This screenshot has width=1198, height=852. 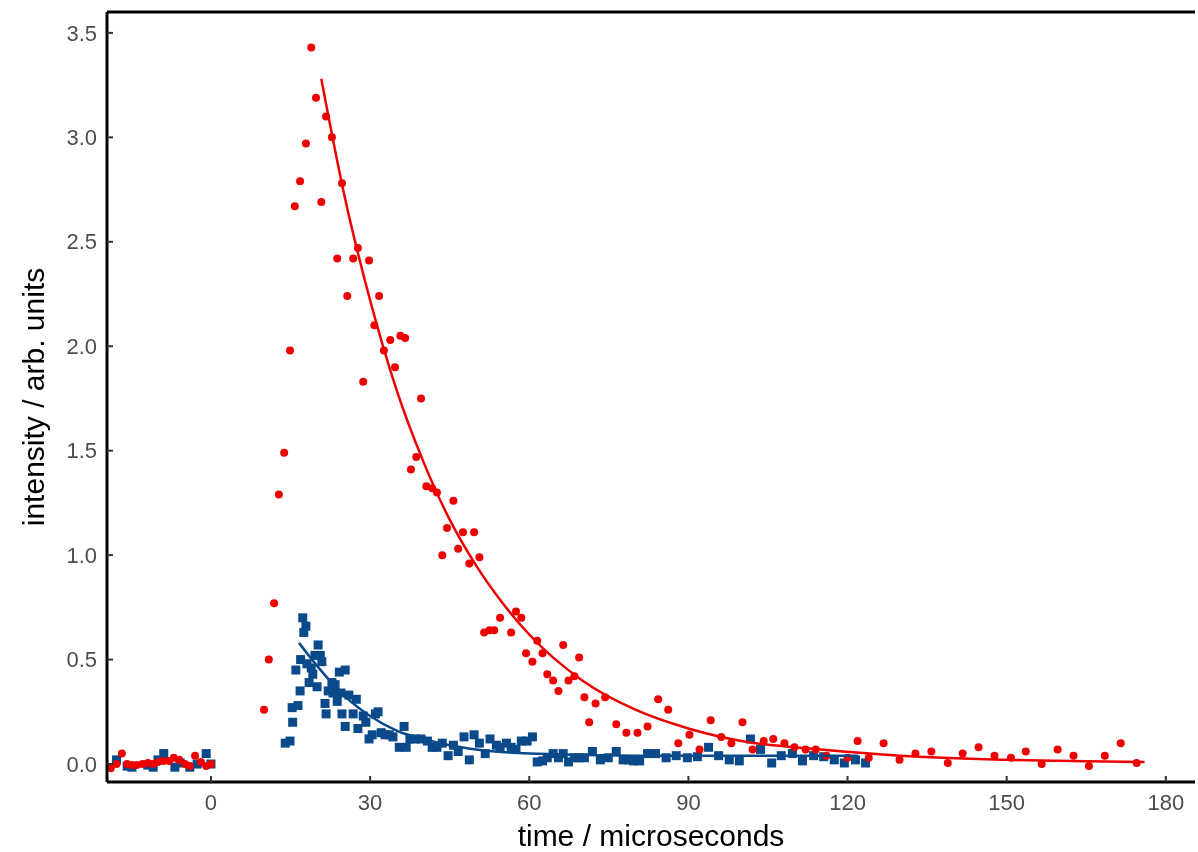 I want to click on y-axis-title: intensity / arb. units, so click(x=33, y=397).